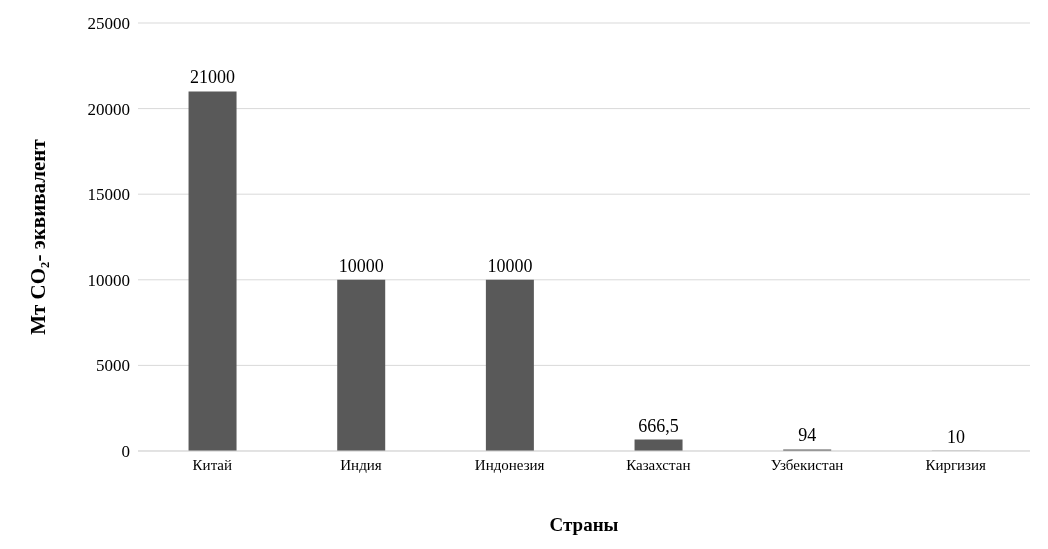 Image resolution: width=1048 pixels, height=549 pixels. Describe the element at coordinates (361, 464) in the screenshot. I see `x-tick-label: Индия` at that location.